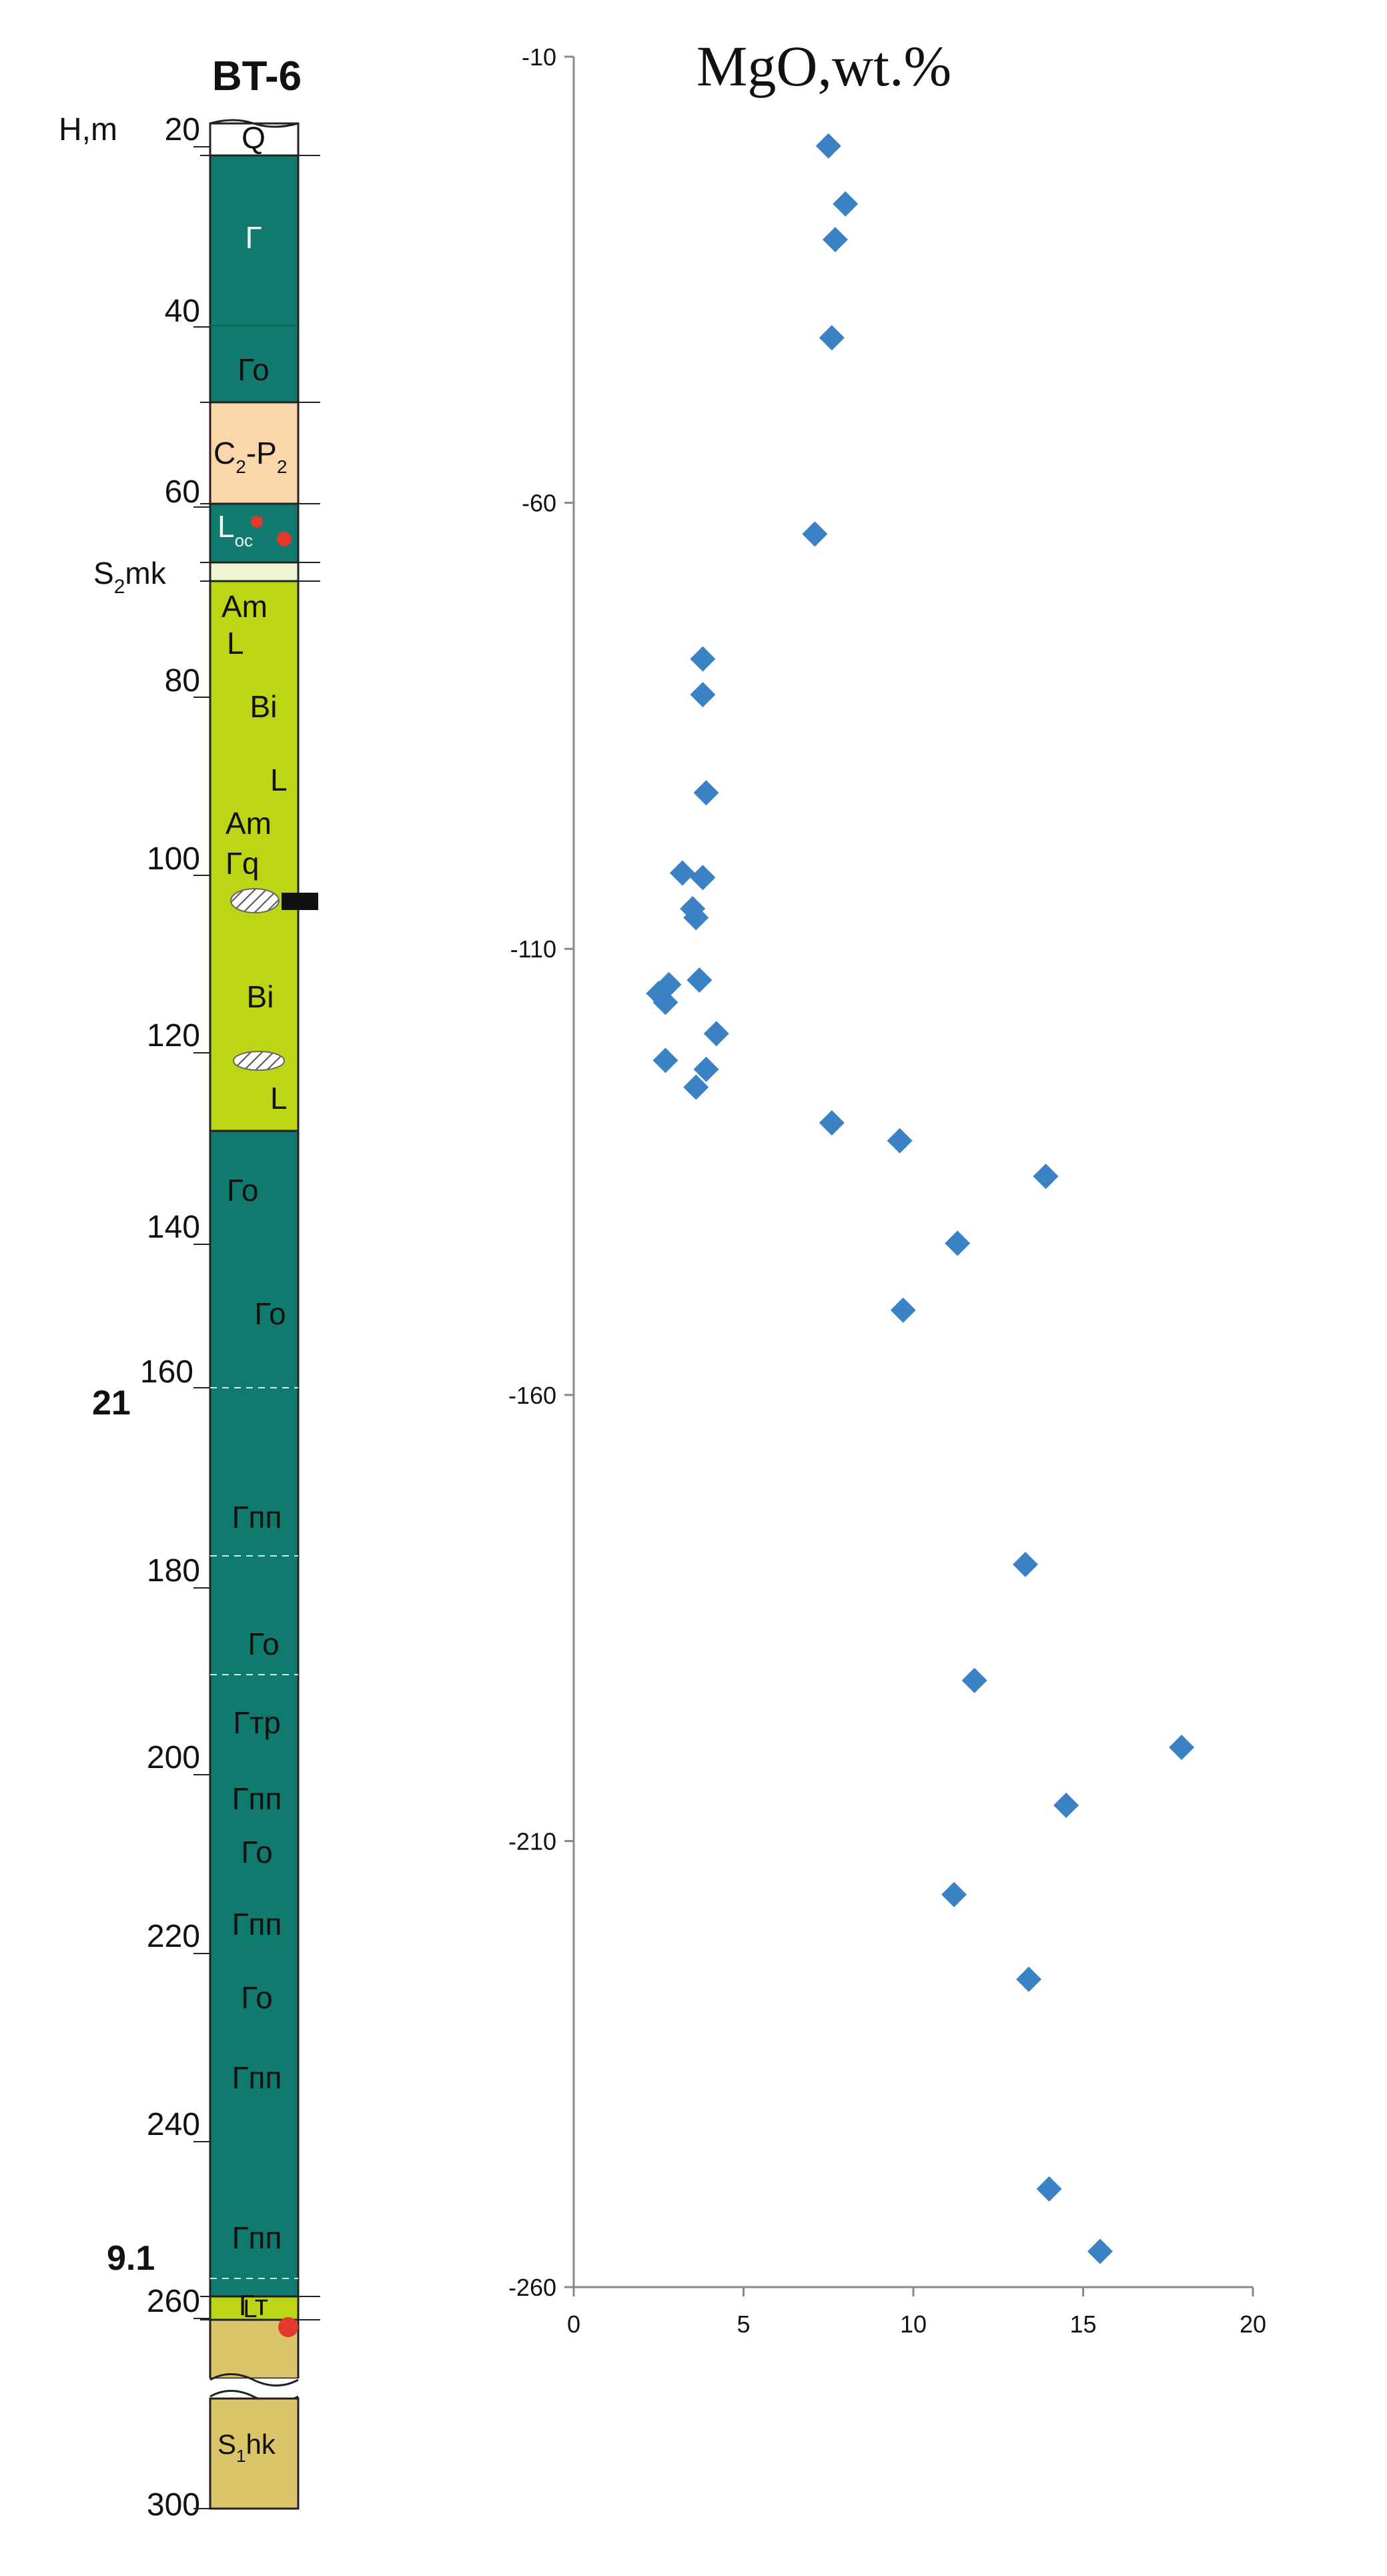  Describe the element at coordinates (88, 129) in the screenshot. I see `depth-label: H,m` at that location.